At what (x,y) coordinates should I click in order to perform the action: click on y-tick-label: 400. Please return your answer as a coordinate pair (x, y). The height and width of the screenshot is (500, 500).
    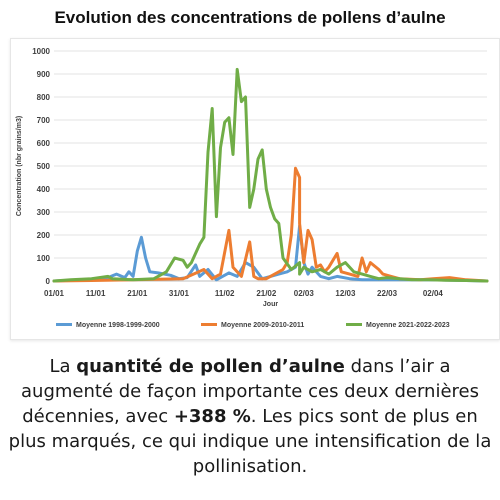
    Looking at the image, I should click on (44, 189).